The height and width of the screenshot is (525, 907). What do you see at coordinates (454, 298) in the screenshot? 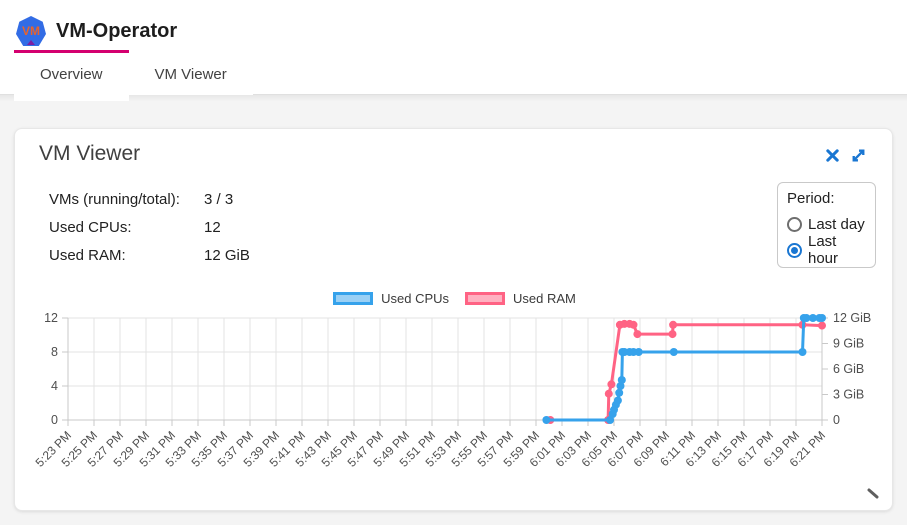
I see `chart-legend: Used CPUs Used RAM` at bounding box center [454, 298].